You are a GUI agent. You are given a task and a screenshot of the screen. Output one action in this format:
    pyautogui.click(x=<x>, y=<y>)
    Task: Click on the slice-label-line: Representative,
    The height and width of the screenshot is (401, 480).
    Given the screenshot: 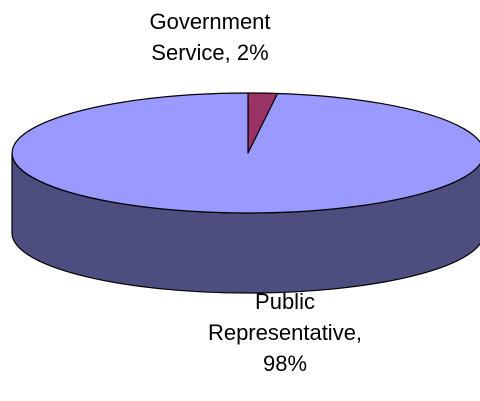 What is the action you would take?
    pyautogui.click(x=285, y=332)
    